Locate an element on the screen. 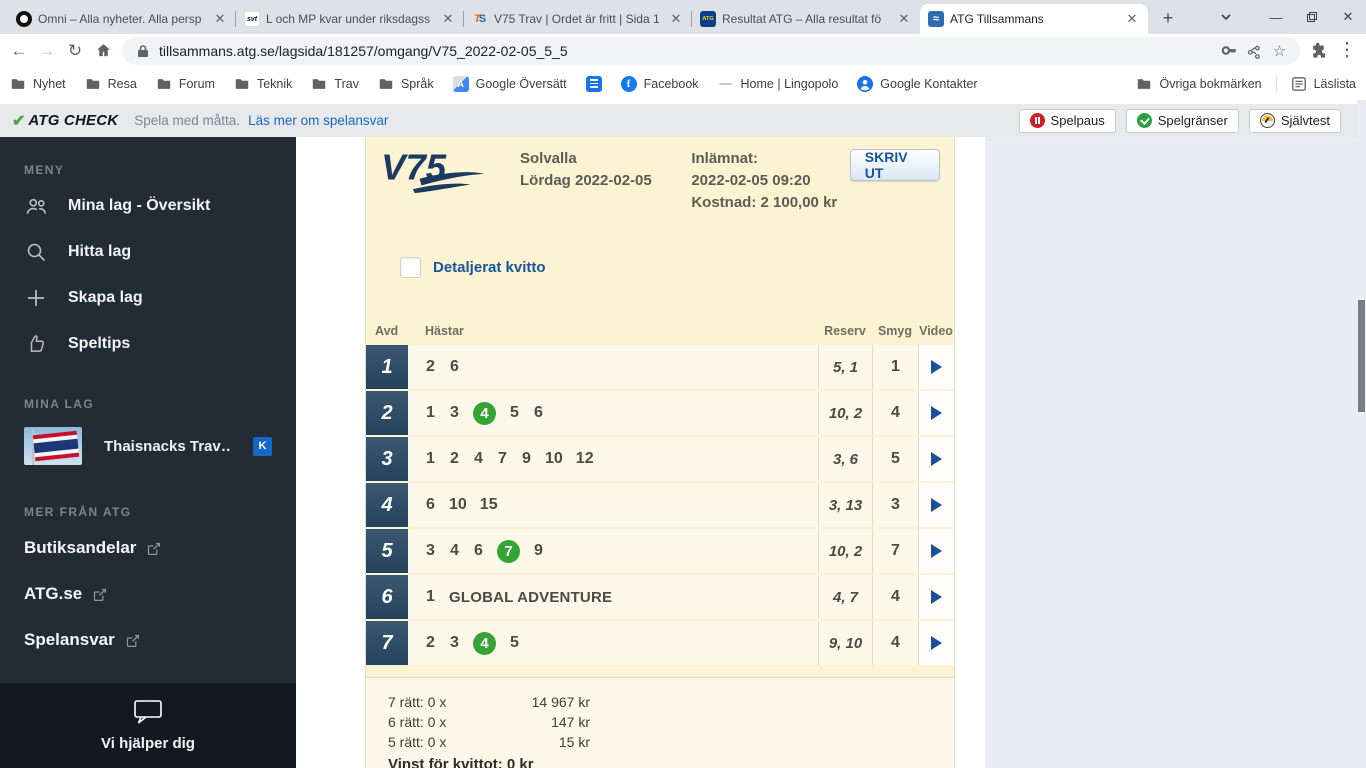 The image size is (1366, 768). tab-2: svt L och MP kvar under riksdagss ✕ is located at coordinates (350, 19).